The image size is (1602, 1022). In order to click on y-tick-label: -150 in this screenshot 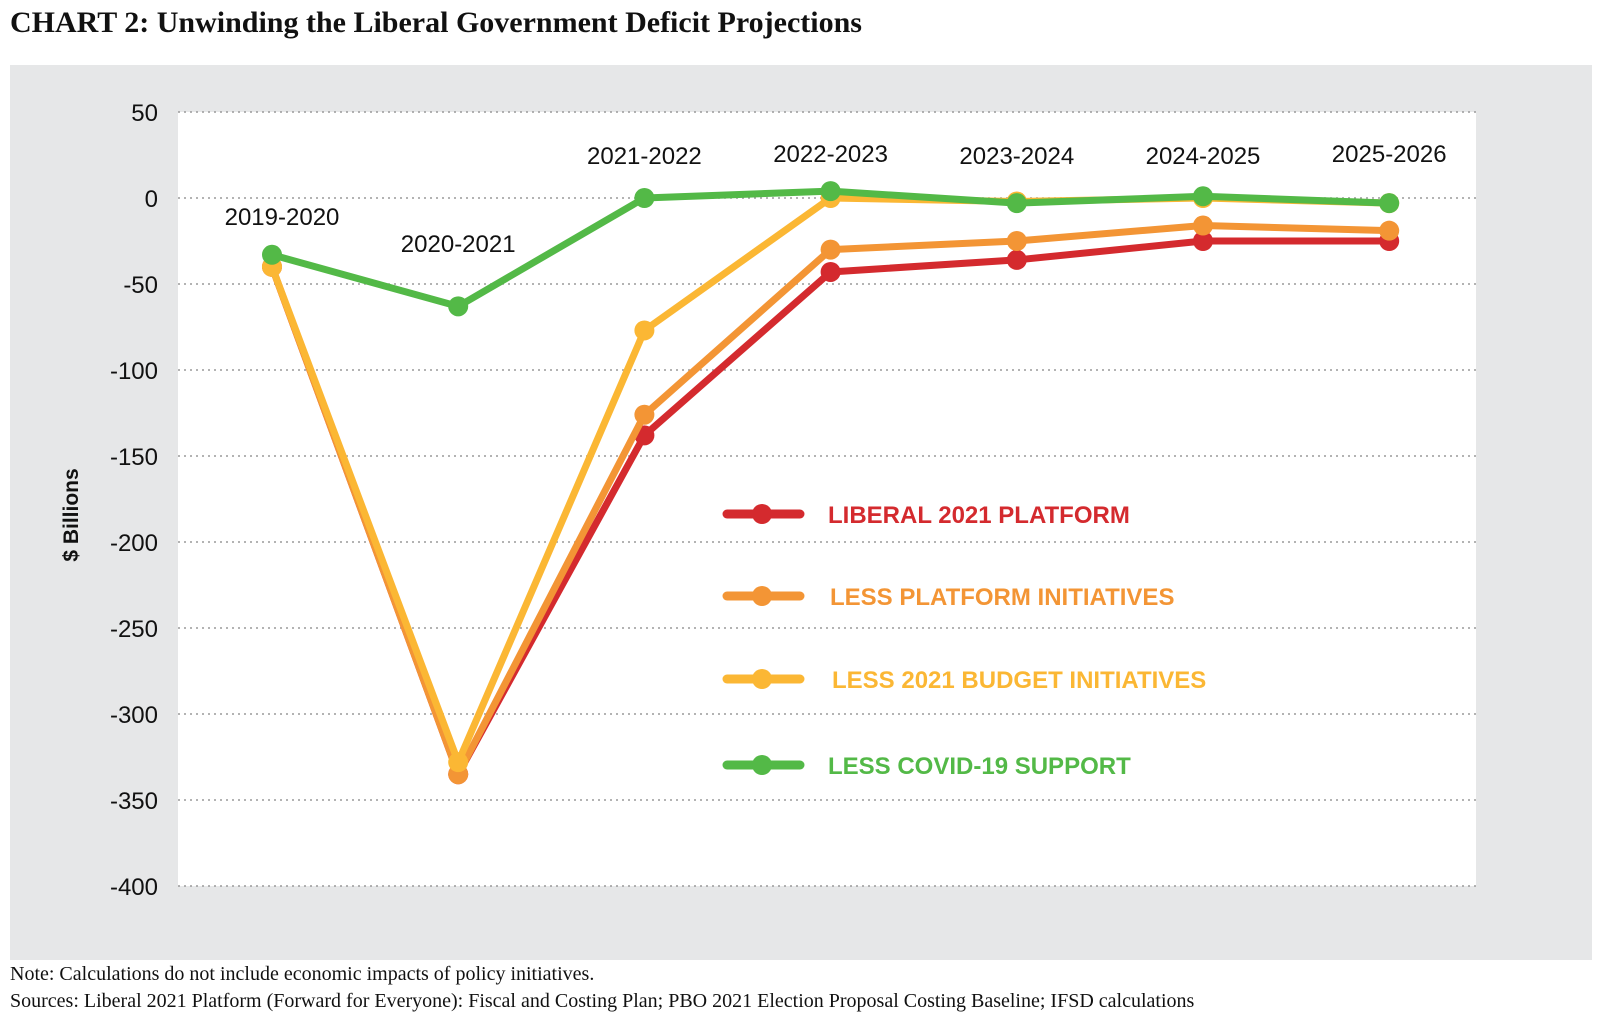, I will do `click(134, 457)`.